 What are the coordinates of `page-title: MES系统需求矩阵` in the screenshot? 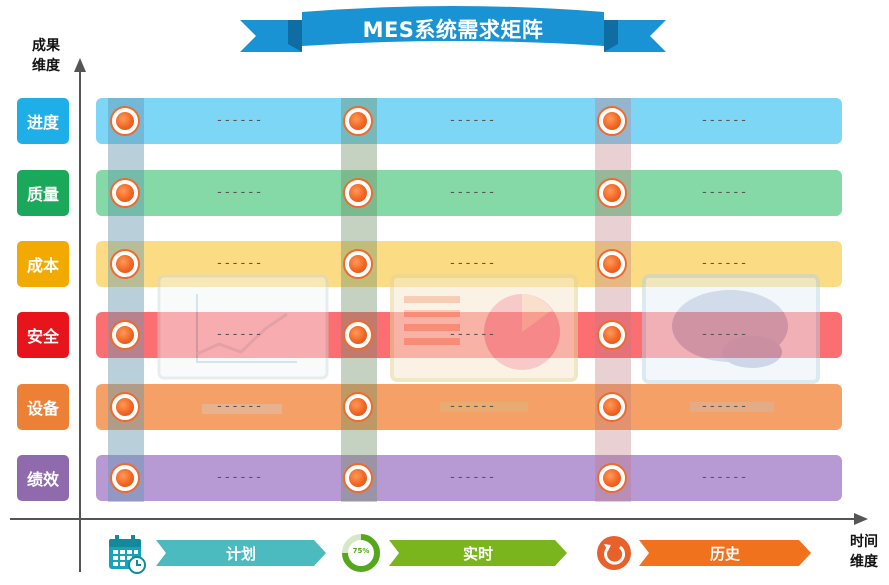 It's located at (453, 30).